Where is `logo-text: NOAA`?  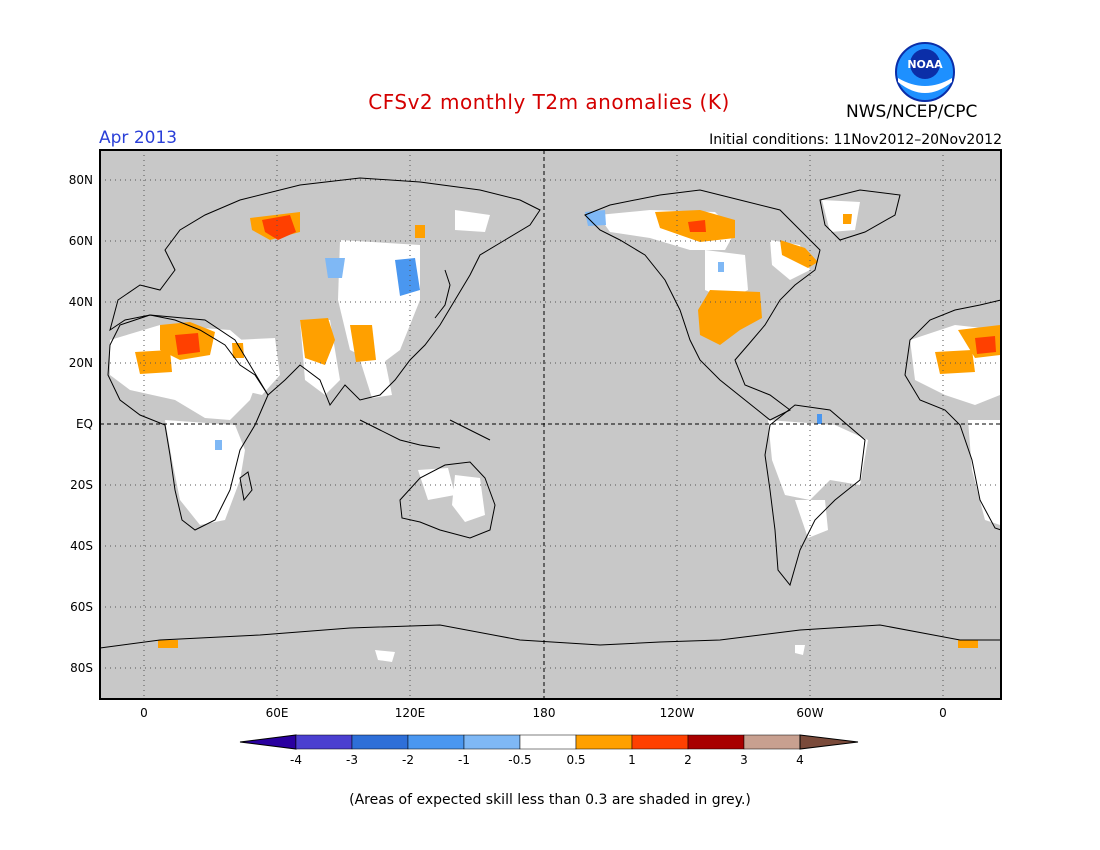 logo-text: NOAA is located at coordinates (925, 64).